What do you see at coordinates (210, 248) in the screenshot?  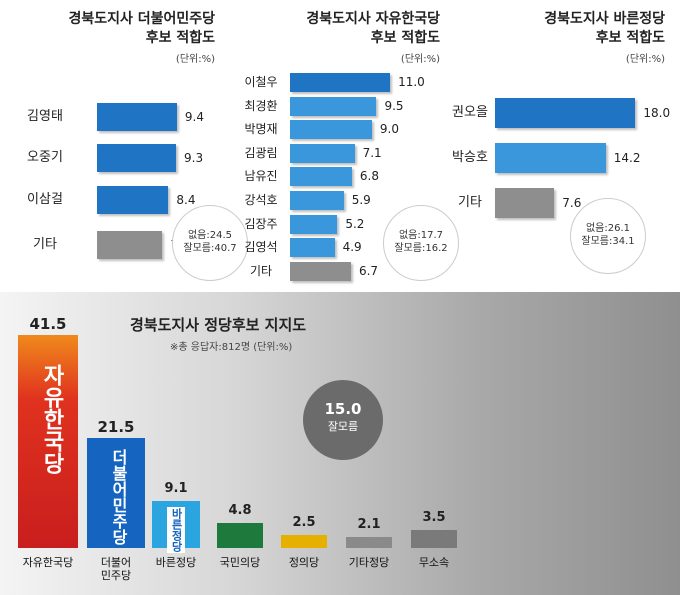 I see `note-text: 잘모름:40.7` at bounding box center [210, 248].